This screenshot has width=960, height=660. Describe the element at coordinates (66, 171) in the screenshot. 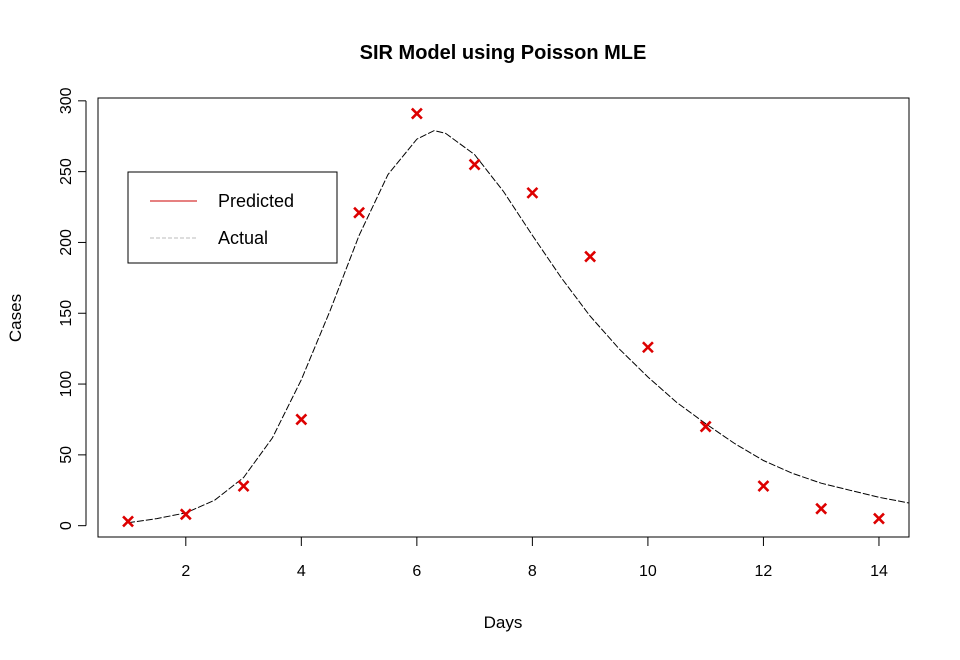

I see `y-tick-label: 250` at that location.